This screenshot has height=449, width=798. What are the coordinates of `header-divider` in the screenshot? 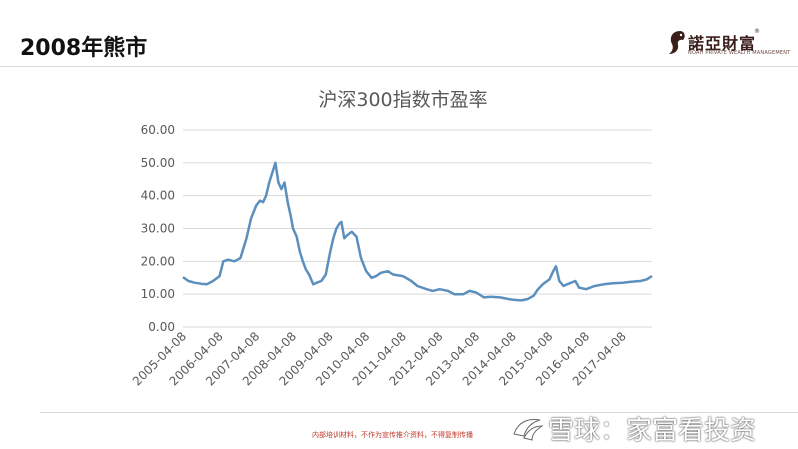 It's located at (399, 66).